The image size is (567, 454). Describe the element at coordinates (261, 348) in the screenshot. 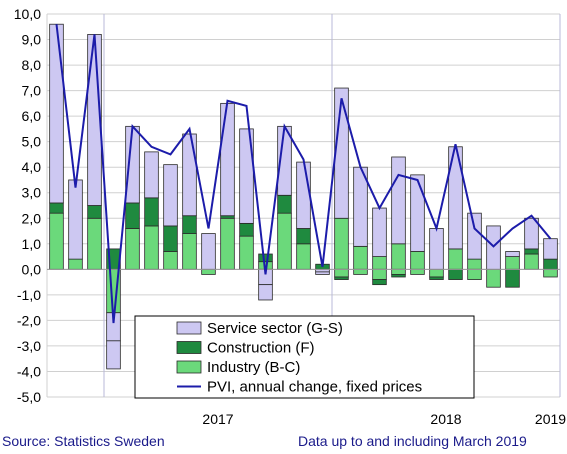

I see `legend-label: Construction (F)` at that location.